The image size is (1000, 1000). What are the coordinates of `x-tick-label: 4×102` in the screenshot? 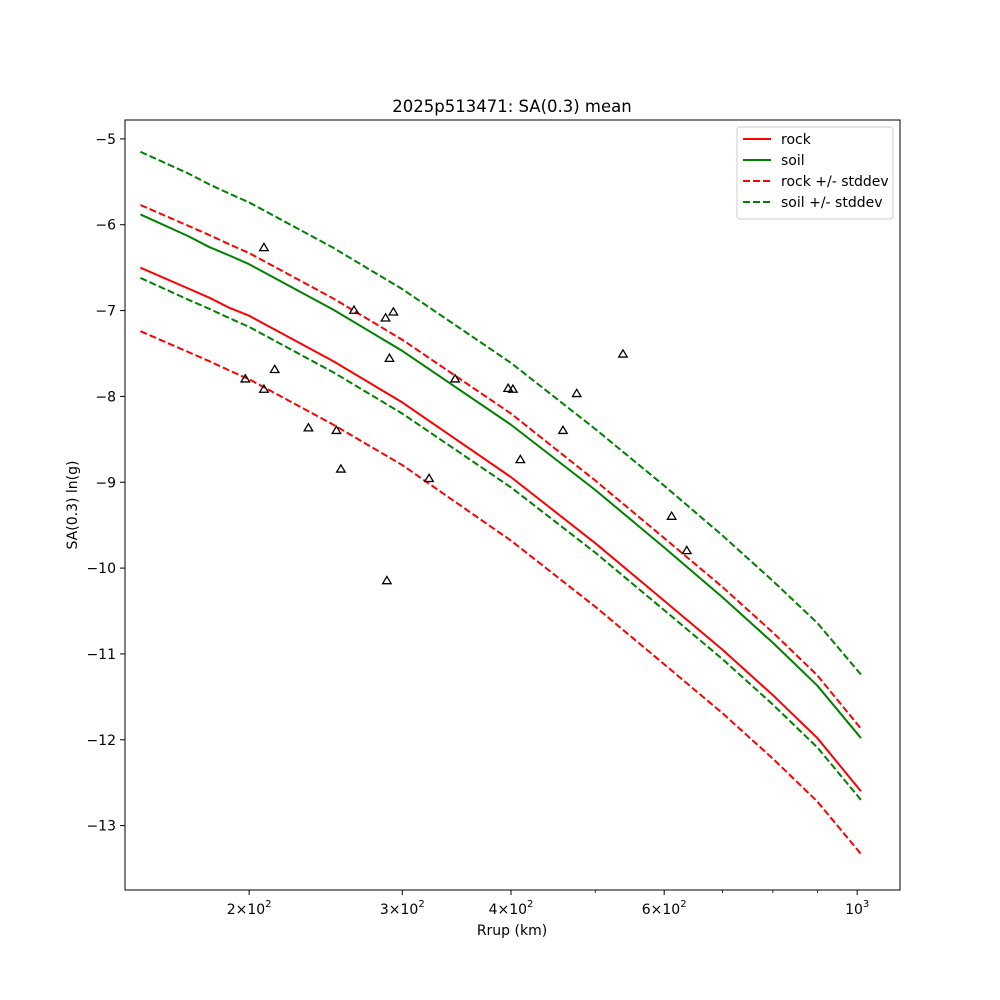 It's located at (511, 908).